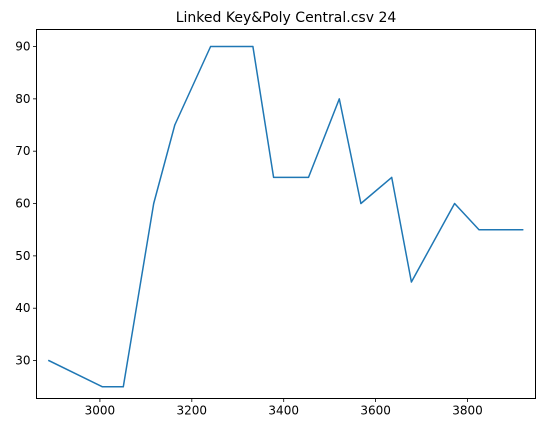 Image resolution: width=543 pixels, height=433 pixels. I want to click on x-tick-label: 3200, so click(192, 411).